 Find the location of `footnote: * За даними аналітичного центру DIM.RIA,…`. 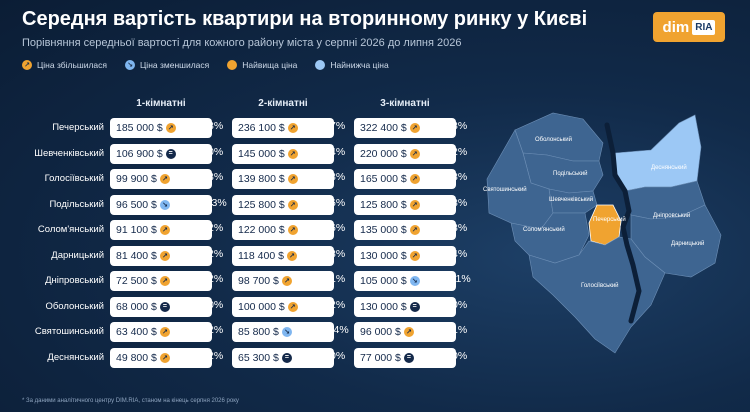

footnote: * За даними аналітичного центру DIM.RIA,… is located at coordinates (130, 401).